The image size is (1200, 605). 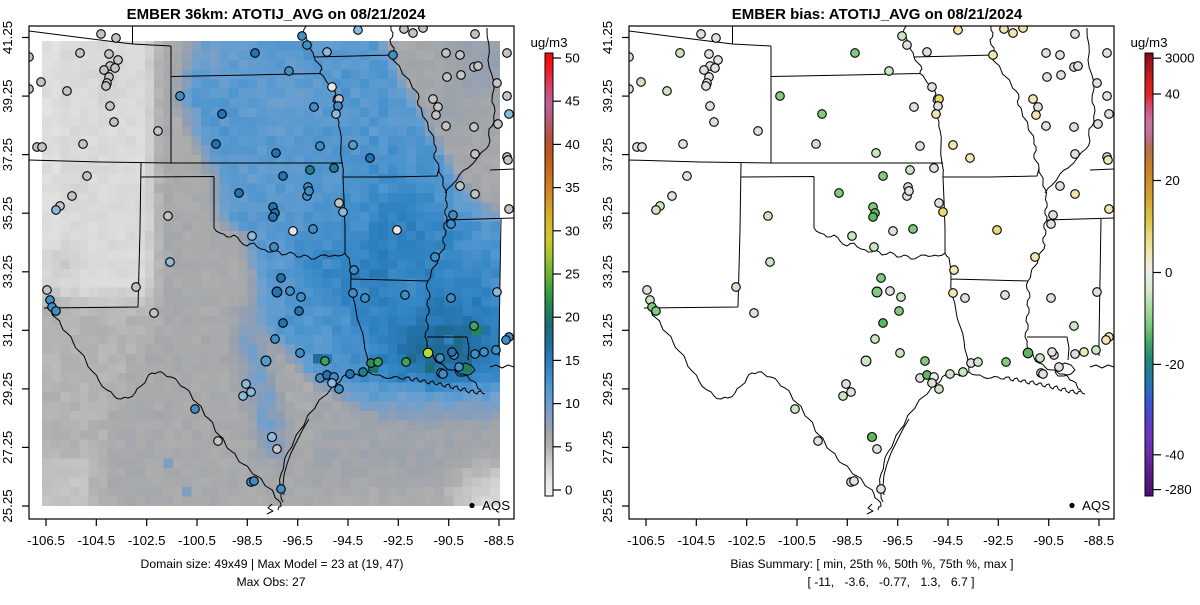 I want to click on svg-text: 50, so click(x=572, y=58).